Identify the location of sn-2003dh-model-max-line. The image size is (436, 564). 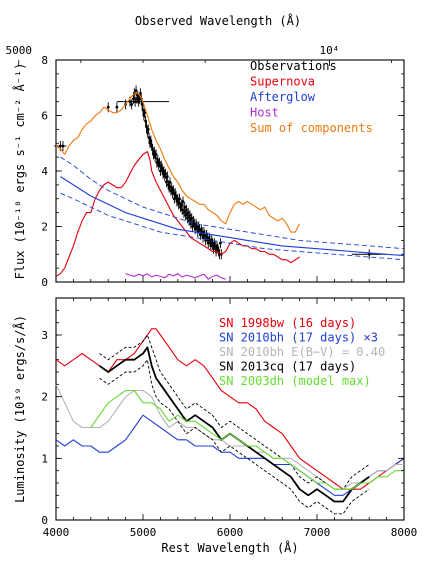
(247, 439).